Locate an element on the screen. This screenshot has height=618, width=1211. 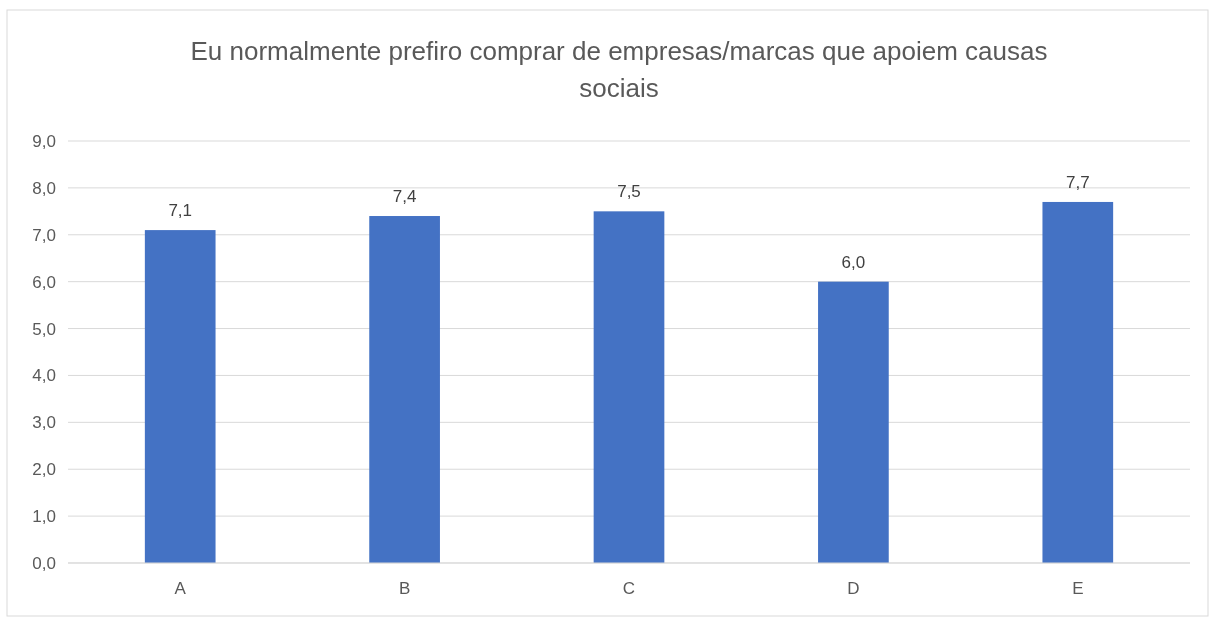
y-tick-label: 8,0 is located at coordinates (44, 188).